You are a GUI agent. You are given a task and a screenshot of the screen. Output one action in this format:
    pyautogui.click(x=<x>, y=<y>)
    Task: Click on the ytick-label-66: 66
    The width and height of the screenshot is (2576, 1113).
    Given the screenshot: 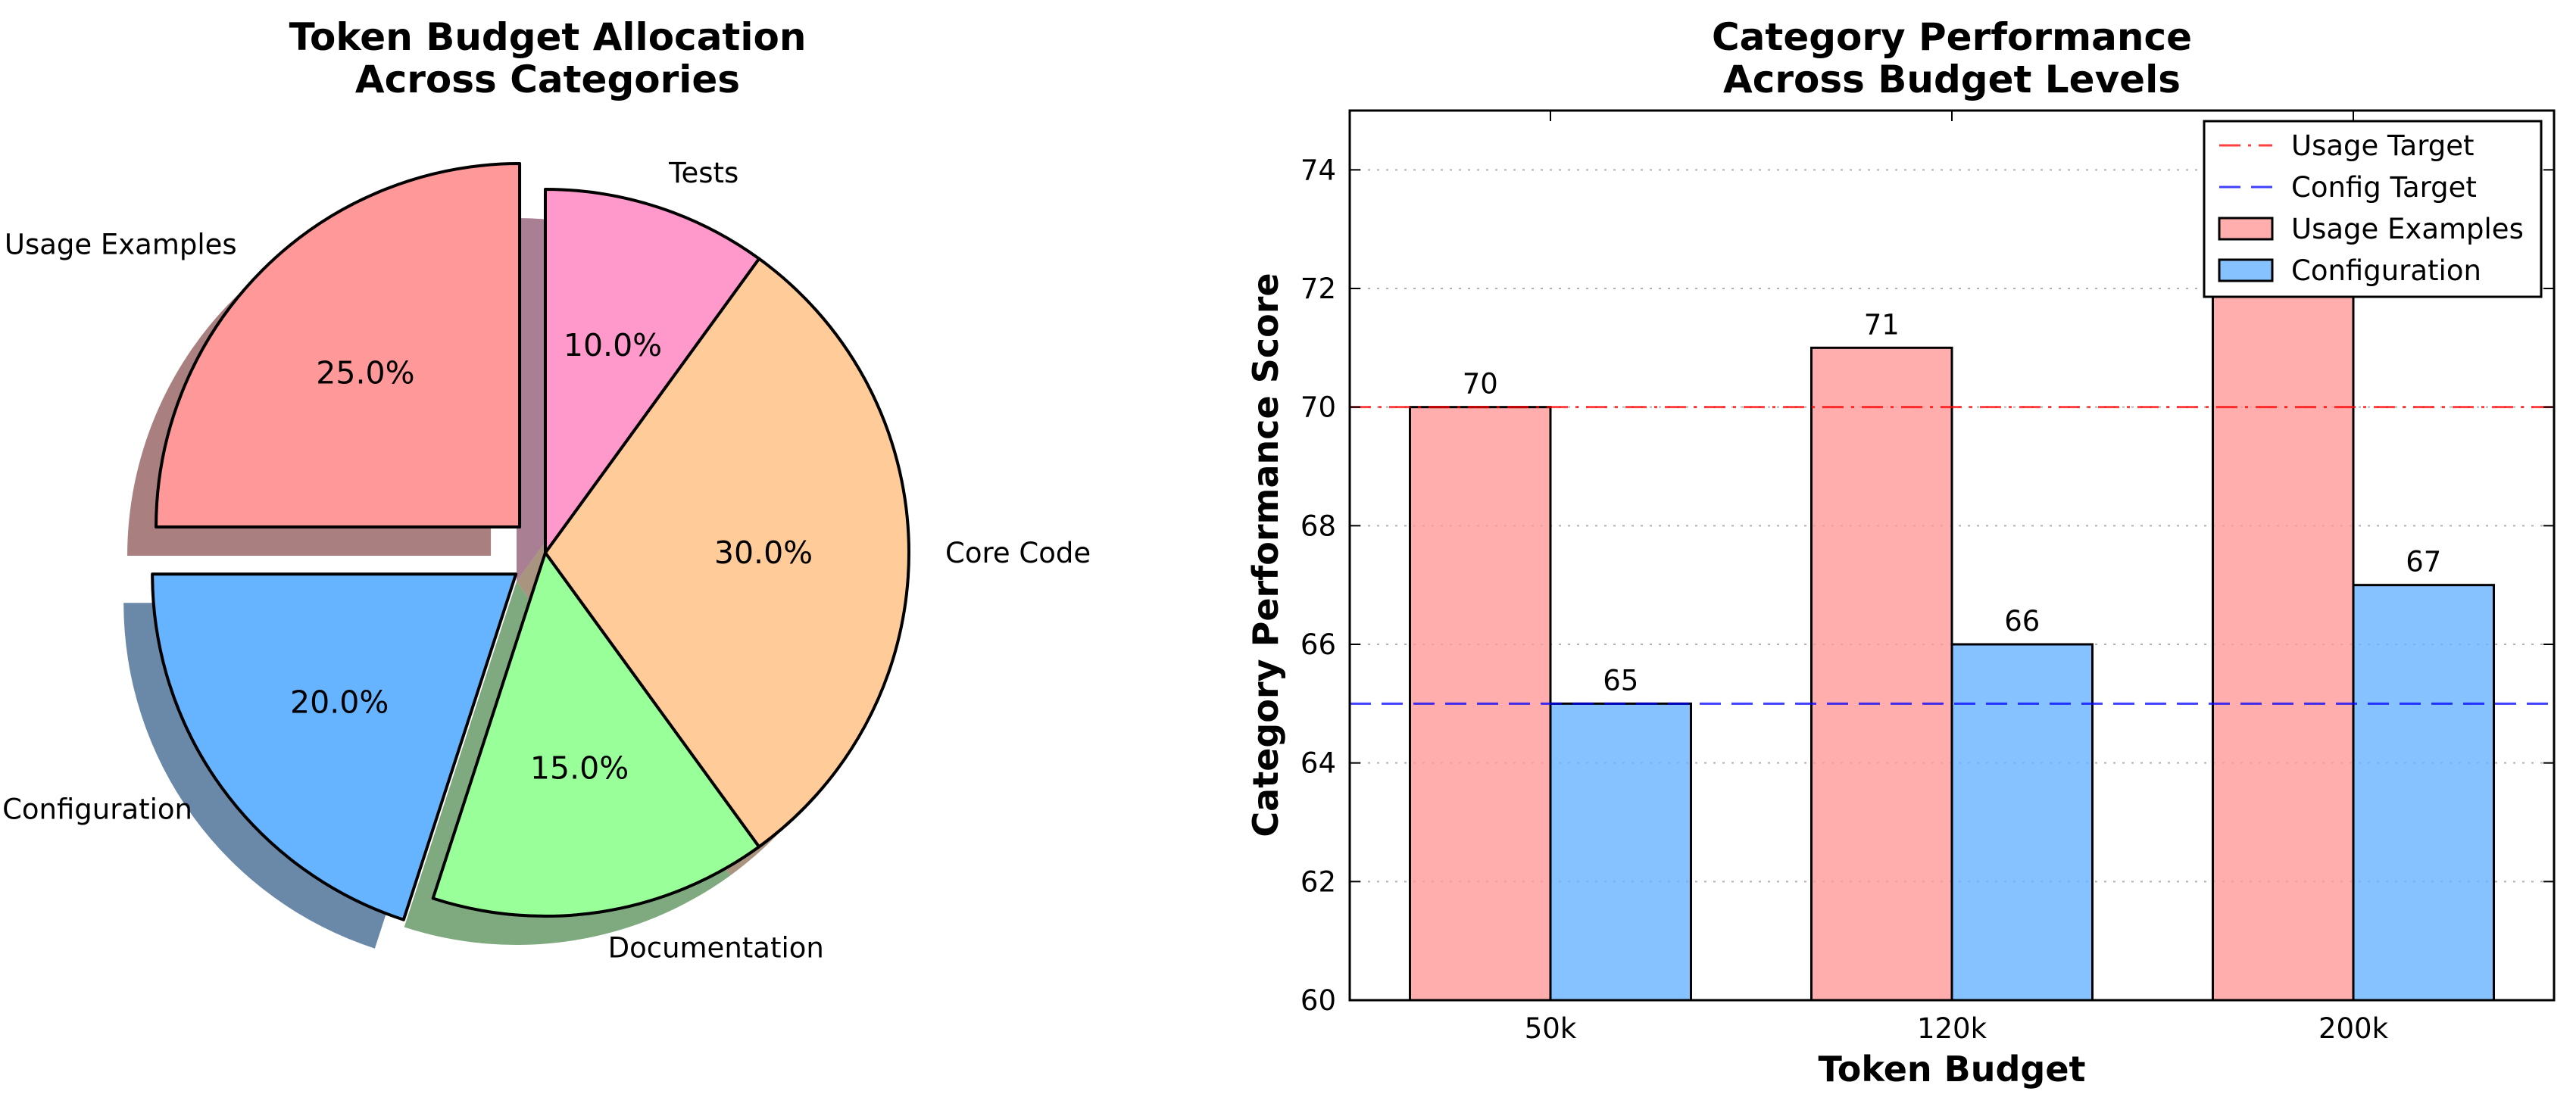 What is the action you would take?
    pyautogui.click(x=1318, y=644)
    